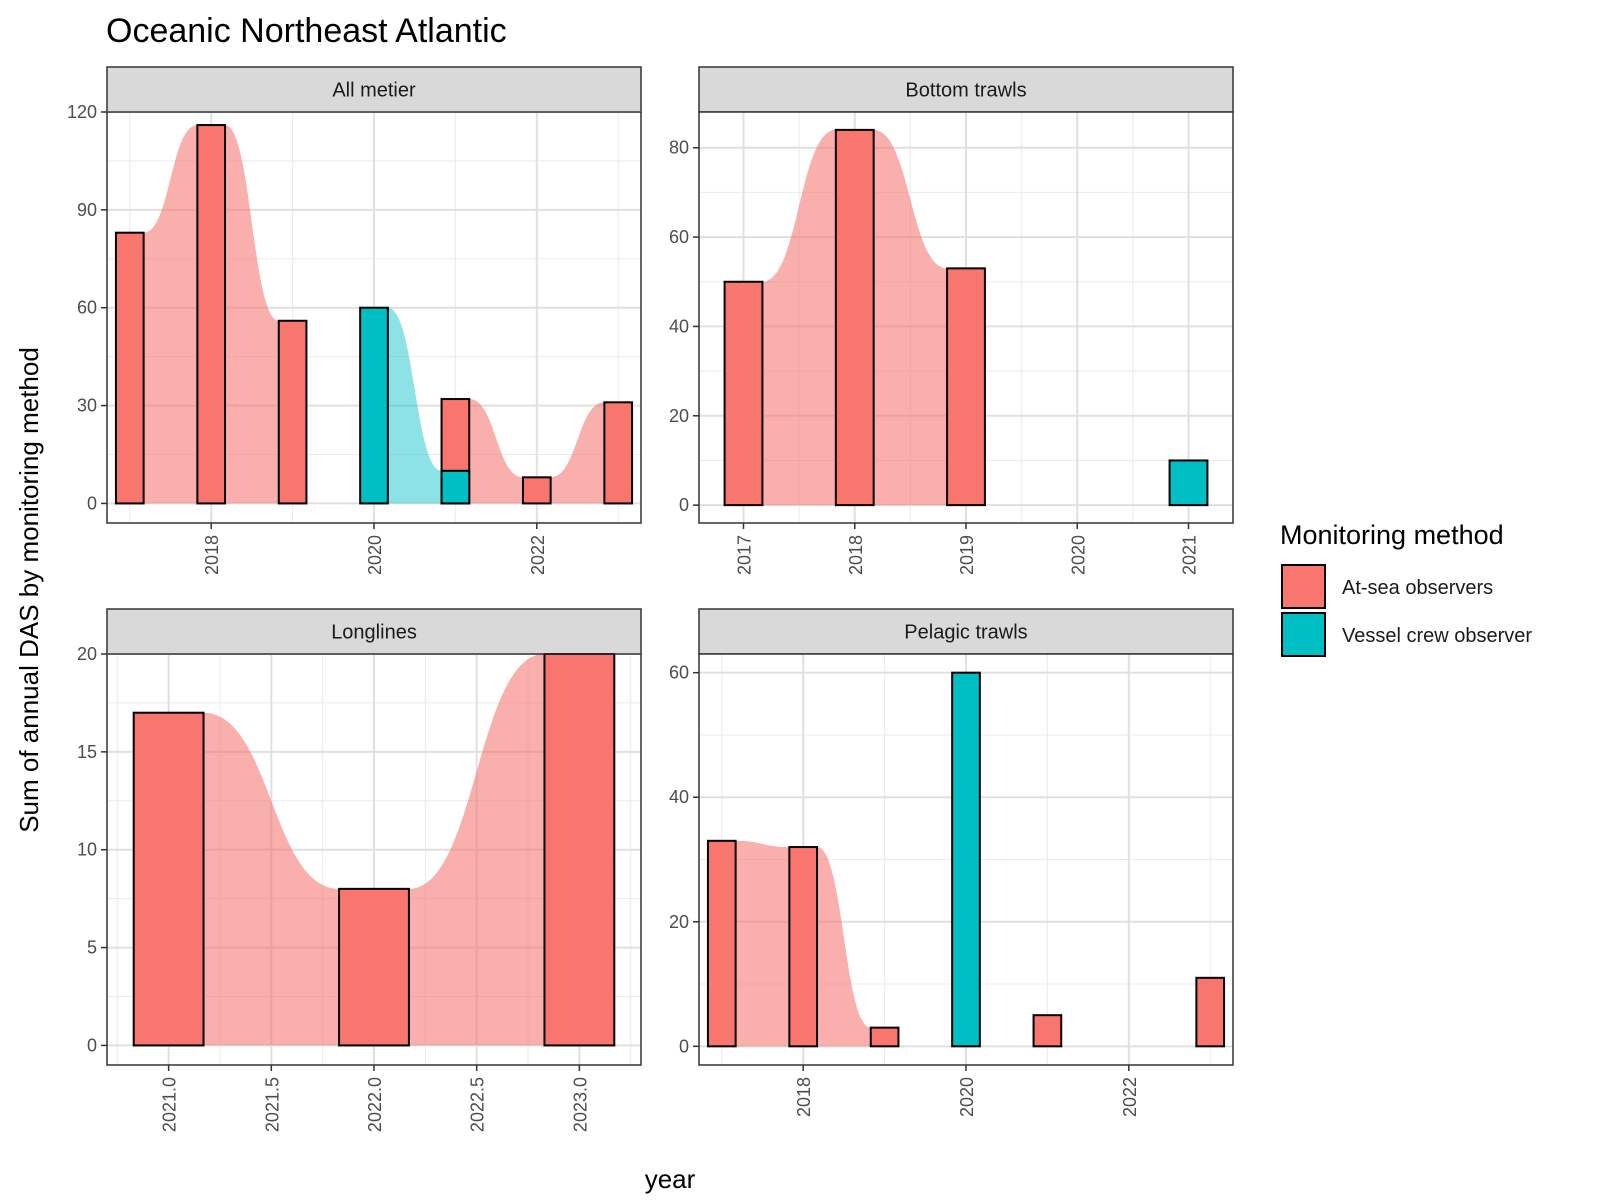 Image resolution: width=1600 pixels, height=1200 pixels. What do you see at coordinates (1303, 586) in the screenshot?
I see `legend-key-at-sea-observers` at bounding box center [1303, 586].